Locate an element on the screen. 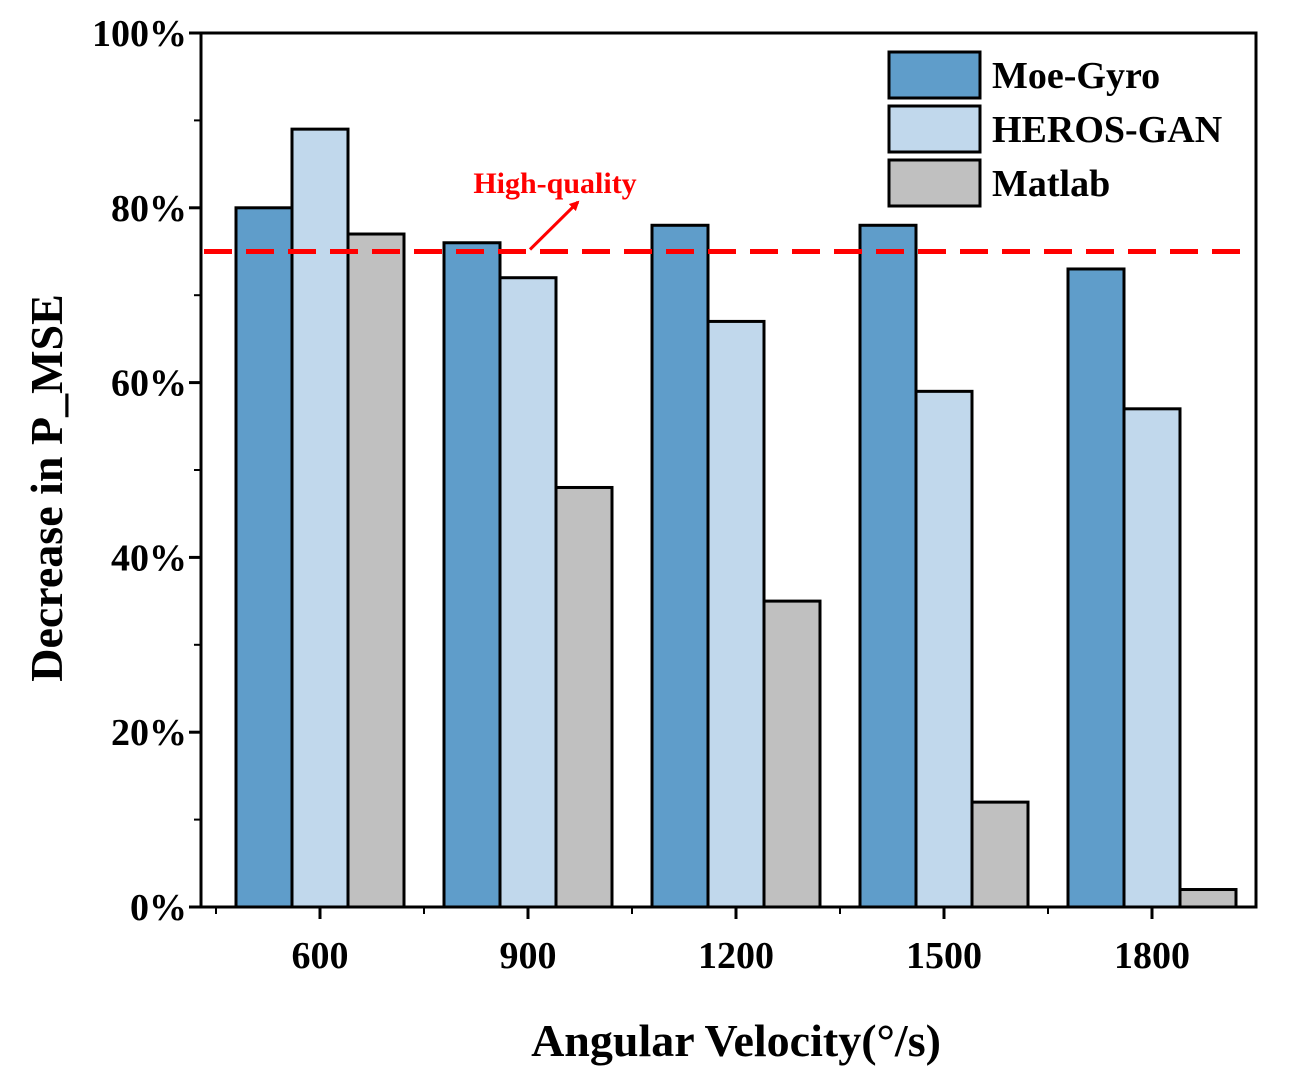  legend: Moe-Gyro HEROS-GAN Matlab is located at coordinates (1054, 129).